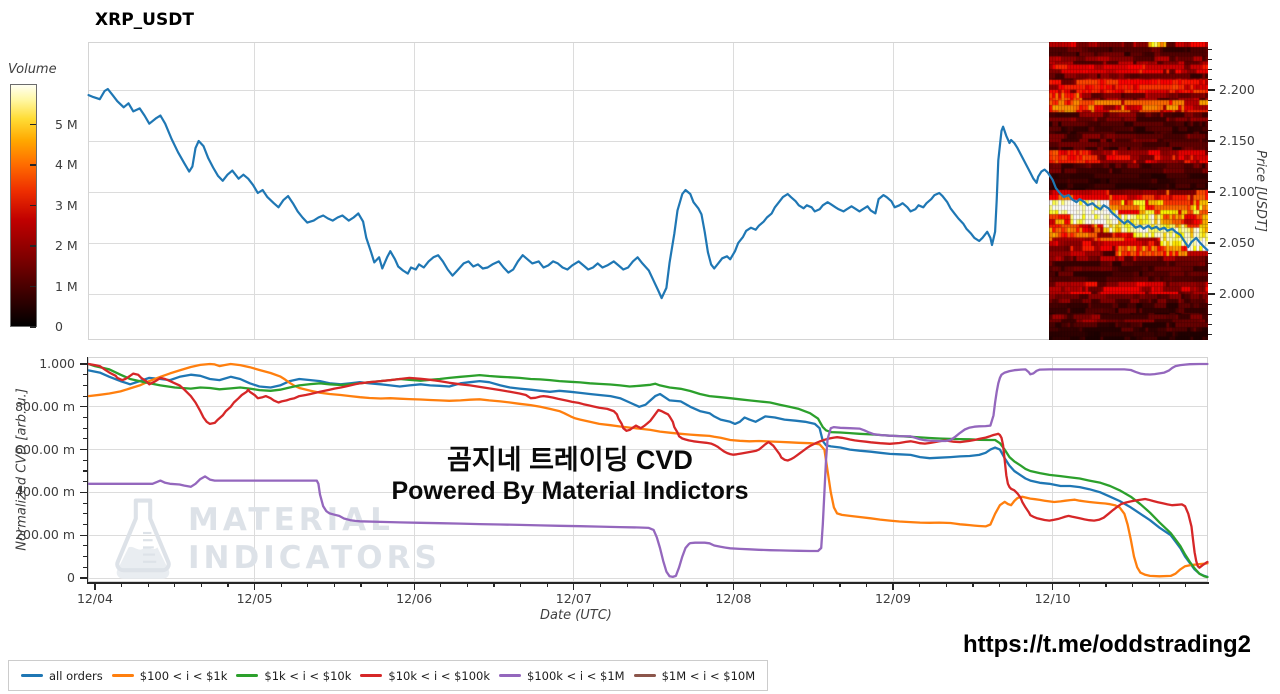 The height and width of the screenshot is (694, 1280). What do you see at coordinates (71, 577) in the screenshot?
I see `y-tick-label: 0` at bounding box center [71, 577].